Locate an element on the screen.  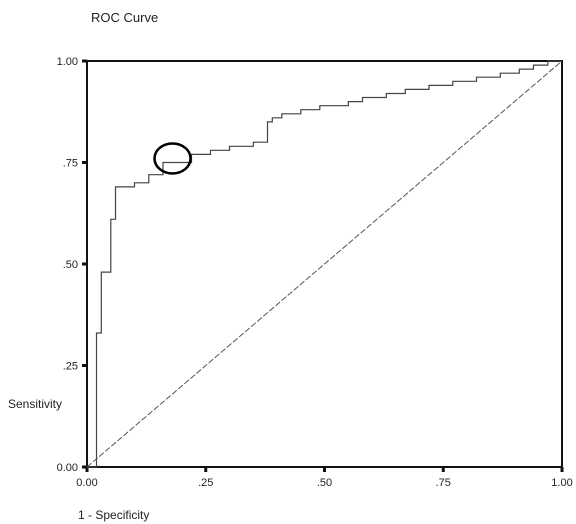
chart-title: ROC Curve is located at coordinates (125, 17).